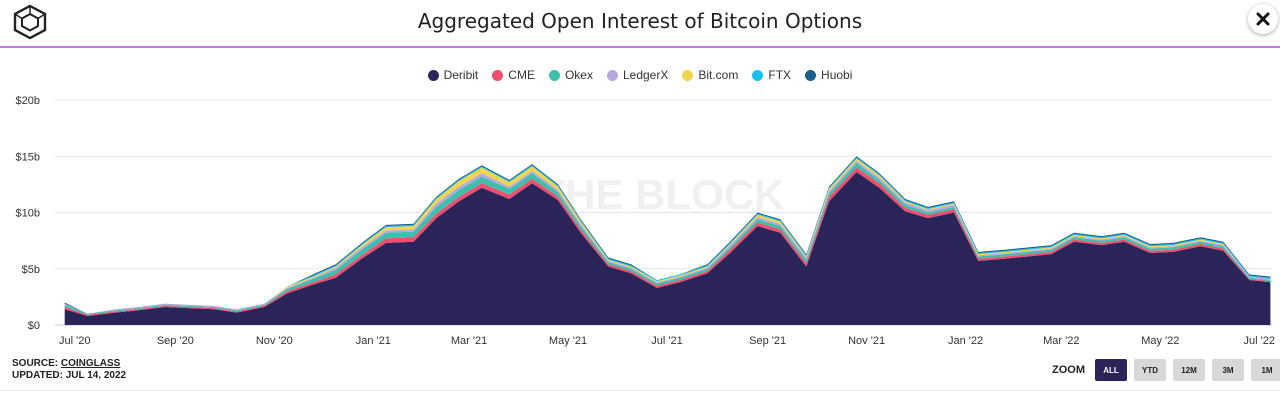 The image size is (1280, 400). I want to click on x-tick-label: Mar '22, so click(1061, 341).